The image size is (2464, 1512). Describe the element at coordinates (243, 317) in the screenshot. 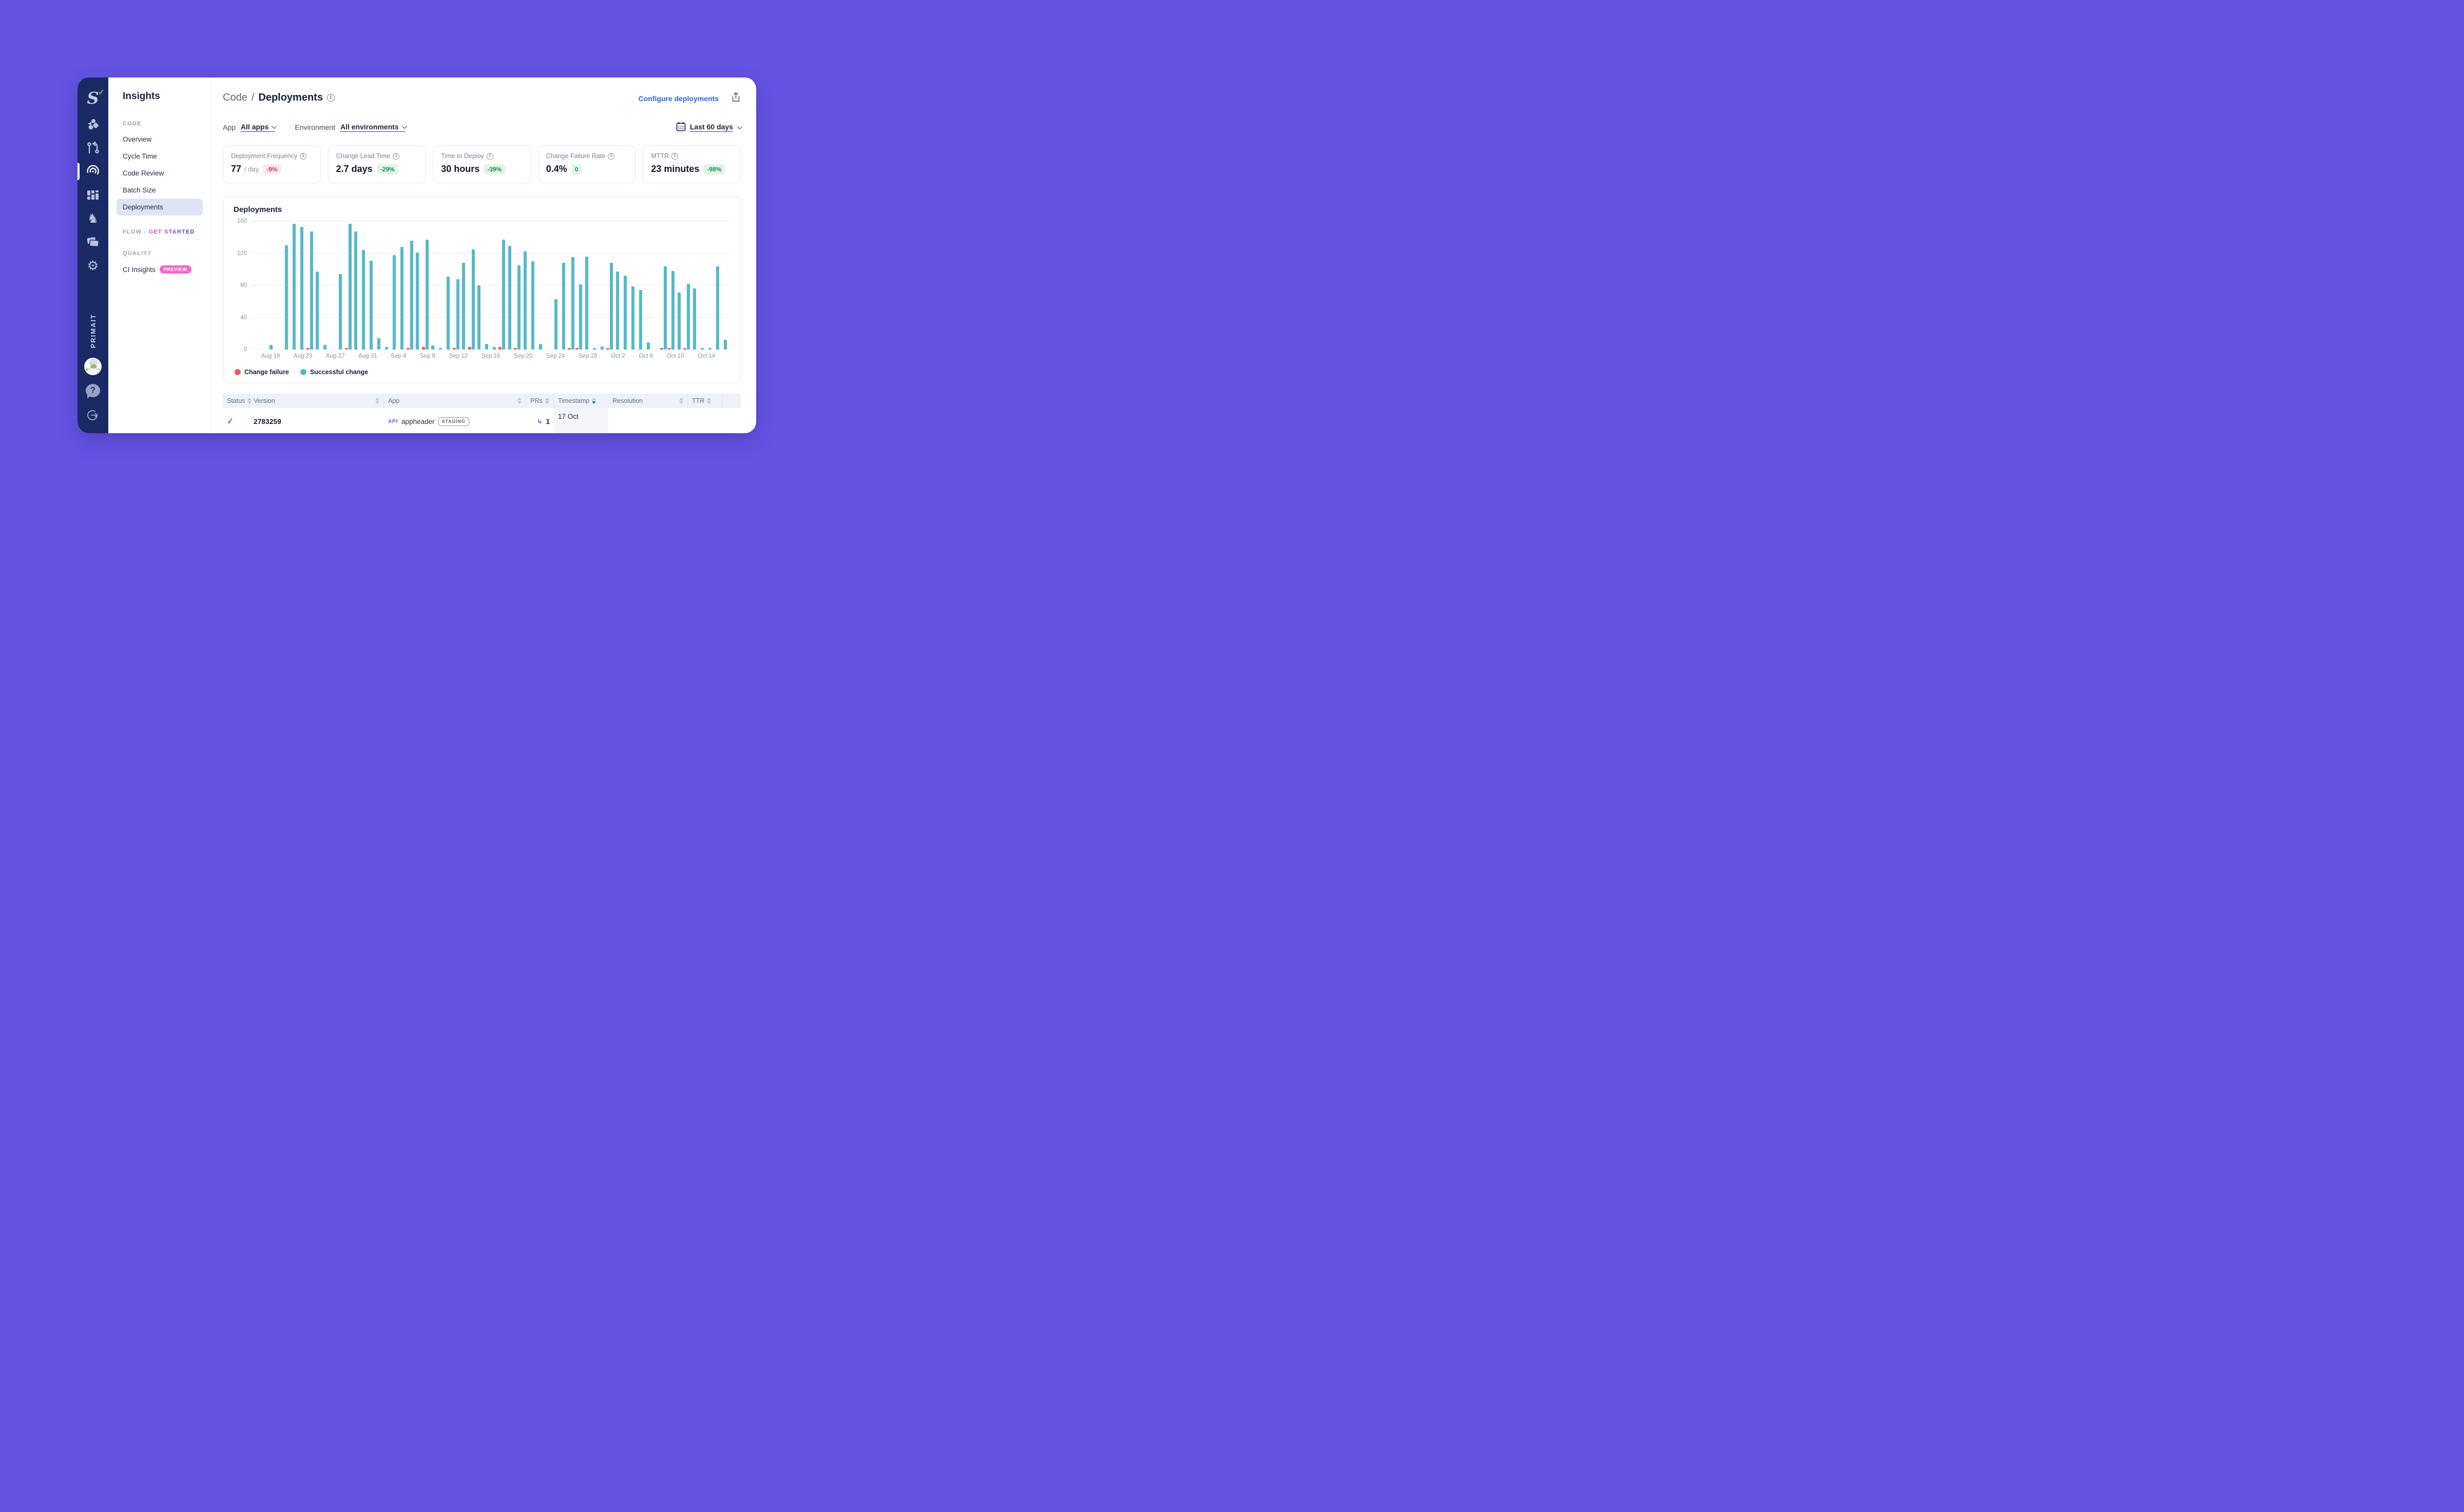

I see `y-axis-tick-label: 40` at that location.